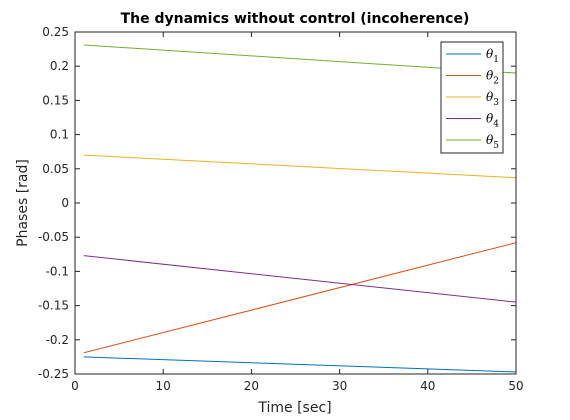 This screenshot has width=570, height=420. What do you see at coordinates (53, 374) in the screenshot?
I see `y-tick-label: -0.25` at bounding box center [53, 374].